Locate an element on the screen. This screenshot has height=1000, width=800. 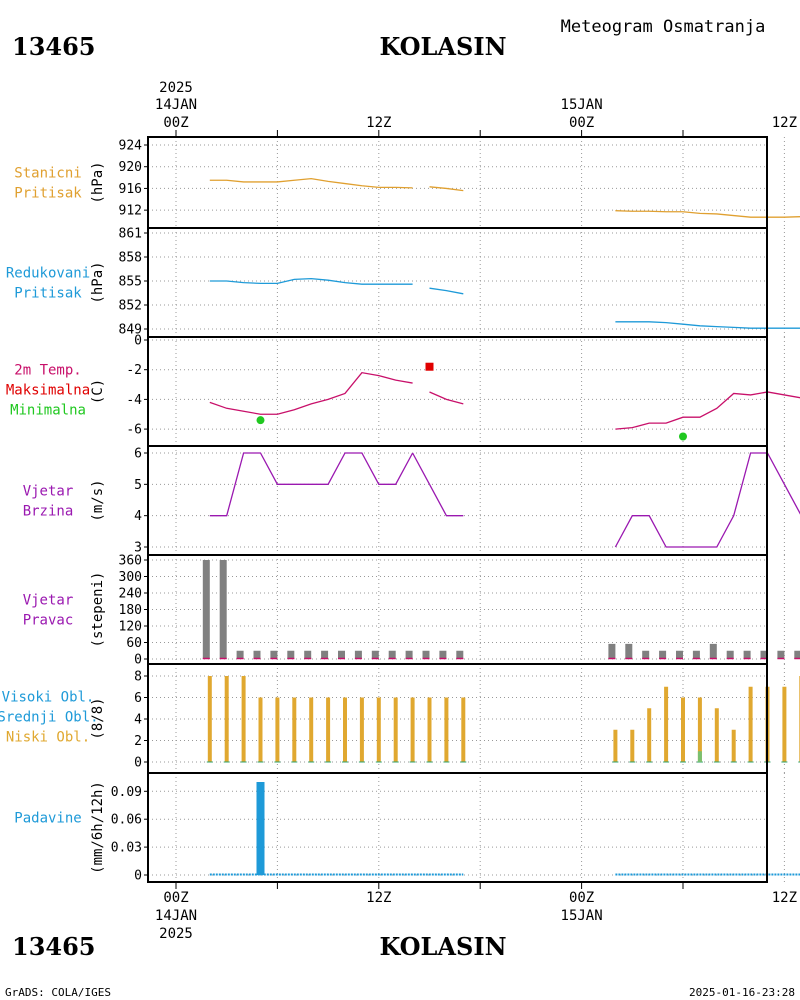
panel-1-ytick-label: 924 is located at coordinates (131, 146).